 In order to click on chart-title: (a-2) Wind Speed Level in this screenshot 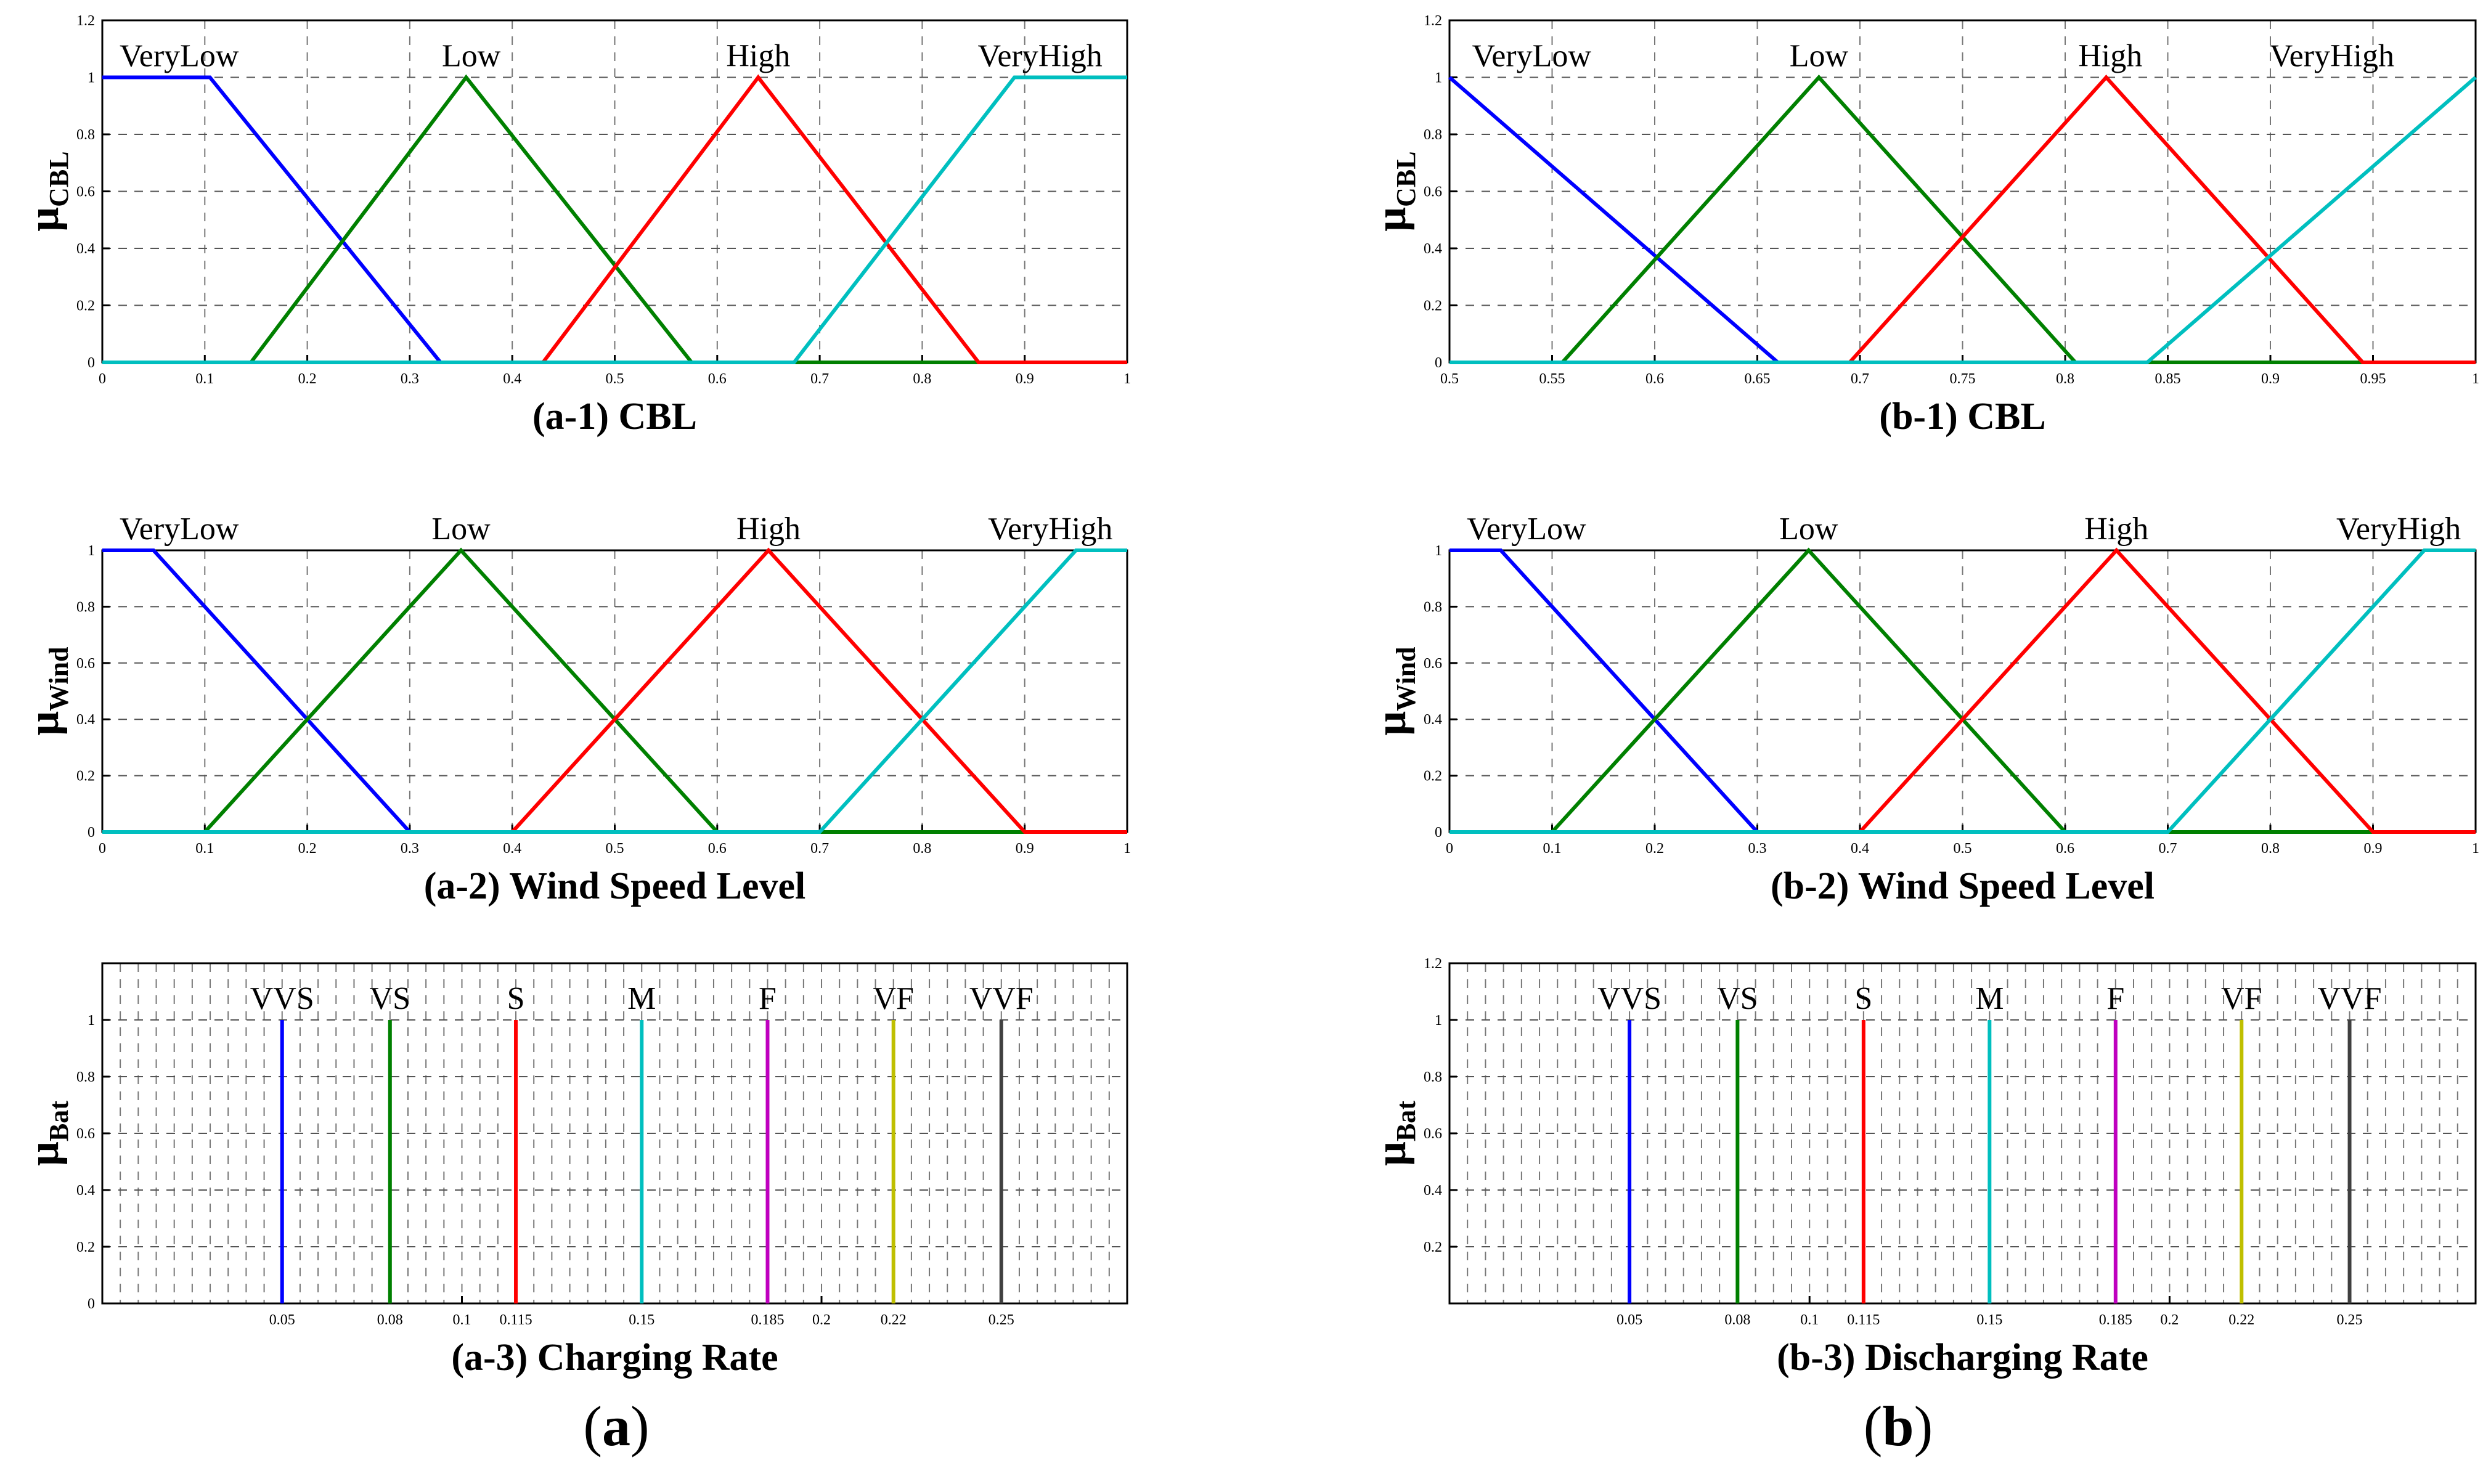, I will do `click(615, 886)`.